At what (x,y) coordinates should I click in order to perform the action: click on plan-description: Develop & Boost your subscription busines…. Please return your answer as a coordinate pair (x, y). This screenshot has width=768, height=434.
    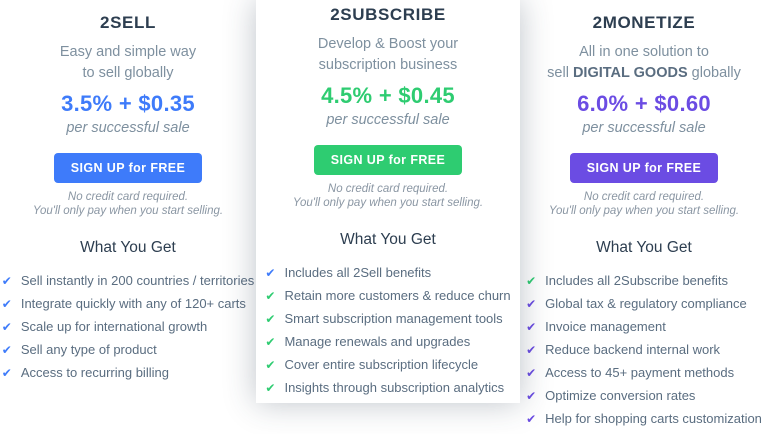
    Looking at the image, I should click on (388, 55).